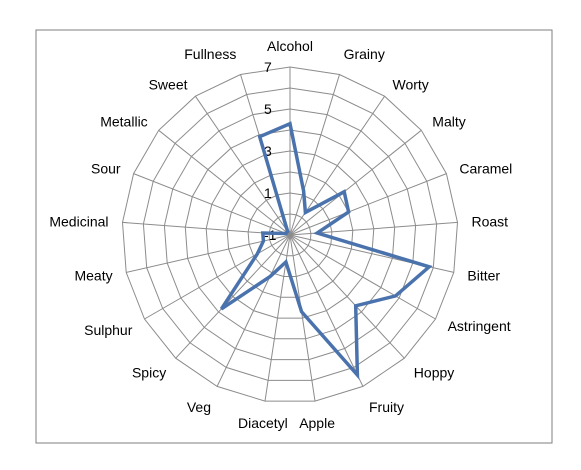 The height and width of the screenshot is (470, 581). What do you see at coordinates (108, 330) in the screenshot?
I see `category-label-sulphur: Sulphur` at bounding box center [108, 330].